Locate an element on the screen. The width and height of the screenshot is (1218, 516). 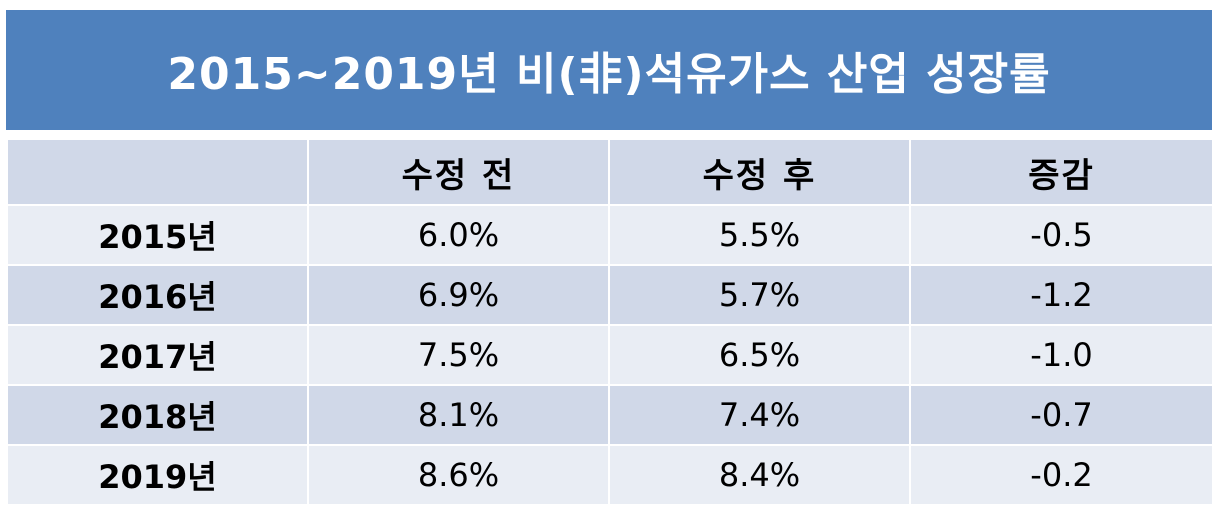
year-cell: 2018년 is located at coordinates (157, 415).